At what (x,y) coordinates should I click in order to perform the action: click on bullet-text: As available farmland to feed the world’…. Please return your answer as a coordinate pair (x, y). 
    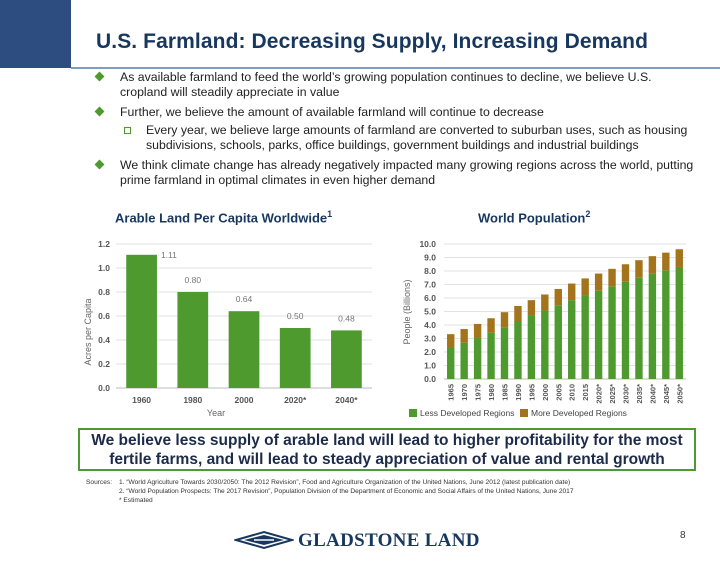
    Looking at the image, I should click on (386, 84).